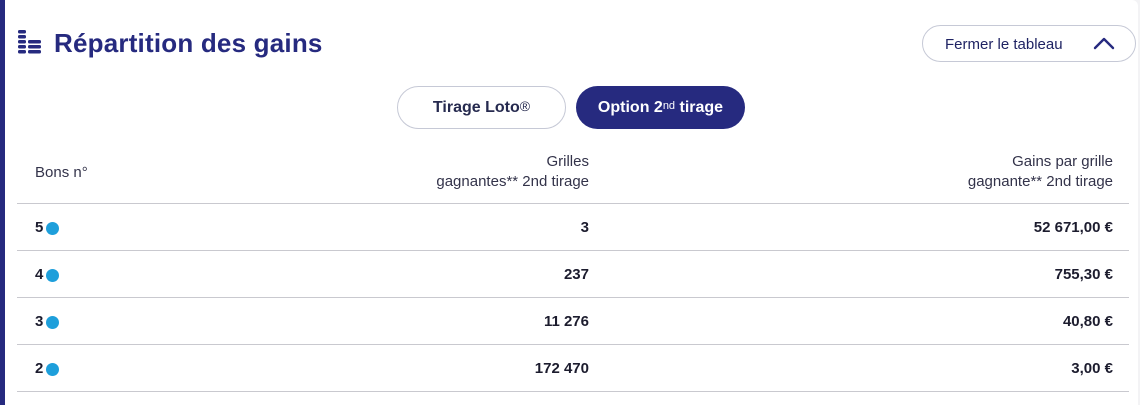 The height and width of the screenshot is (405, 1140). Describe the element at coordinates (566, 321) in the screenshot. I see `grilles-cell: 11 276` at that location.